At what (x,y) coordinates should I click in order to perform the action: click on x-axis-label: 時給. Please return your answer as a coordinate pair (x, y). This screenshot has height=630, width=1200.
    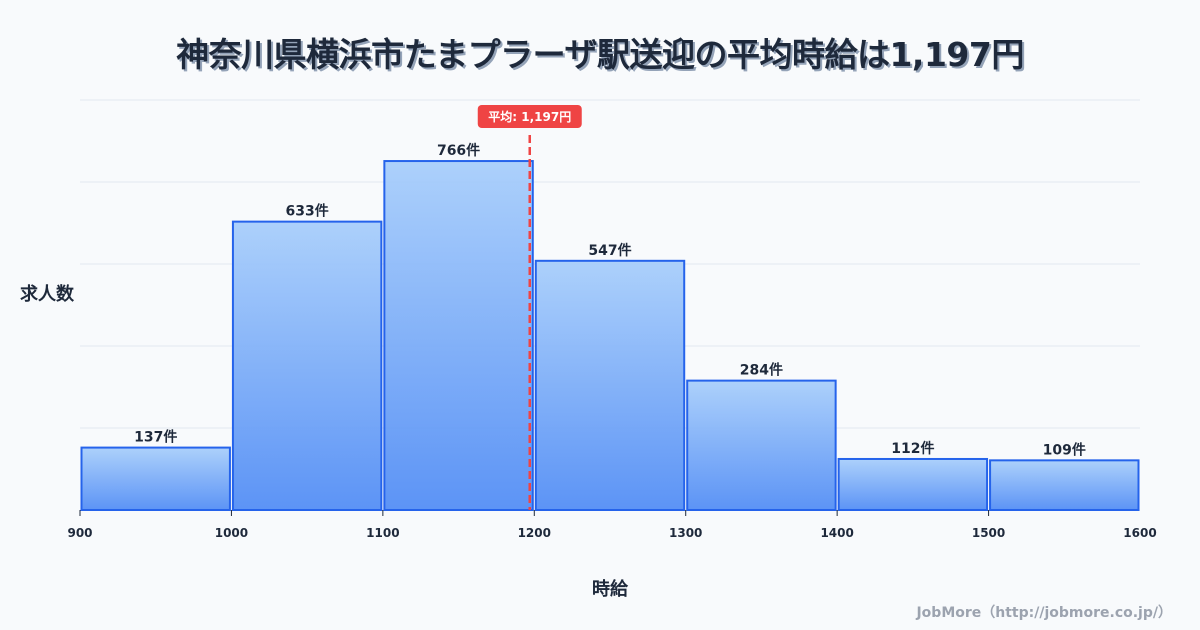
    Looking at the image, I should click on (610, 589).